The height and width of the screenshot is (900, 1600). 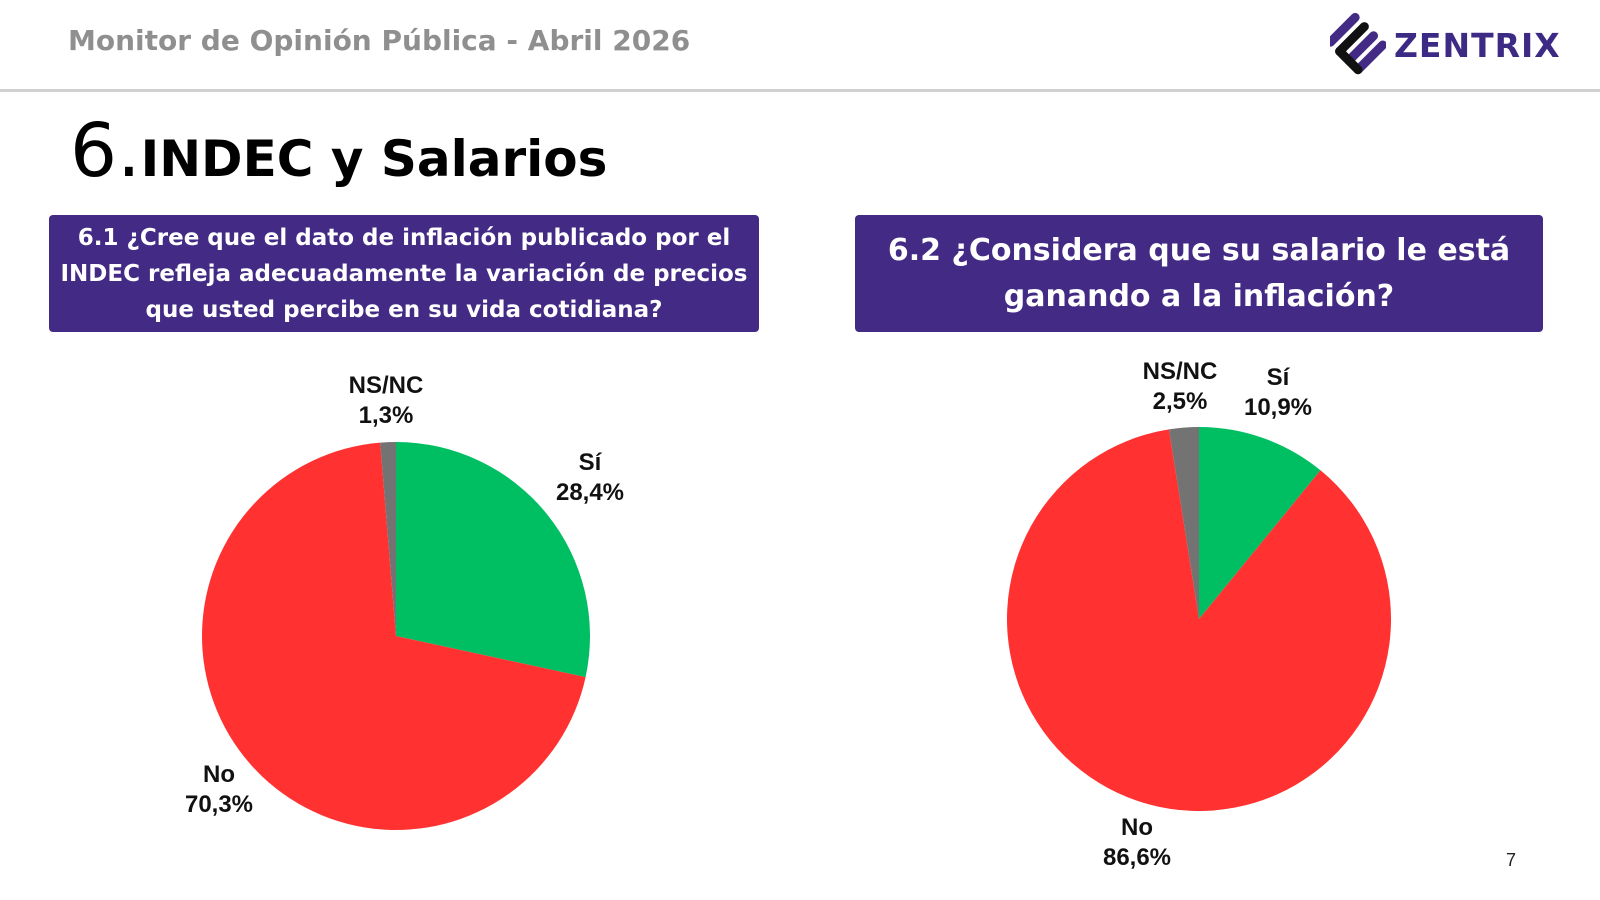 What do you see at coordinates (590, 492) in the screenshot?
I see `pie1-label-si-value: 28,4%` at bounding box center [590, 492].